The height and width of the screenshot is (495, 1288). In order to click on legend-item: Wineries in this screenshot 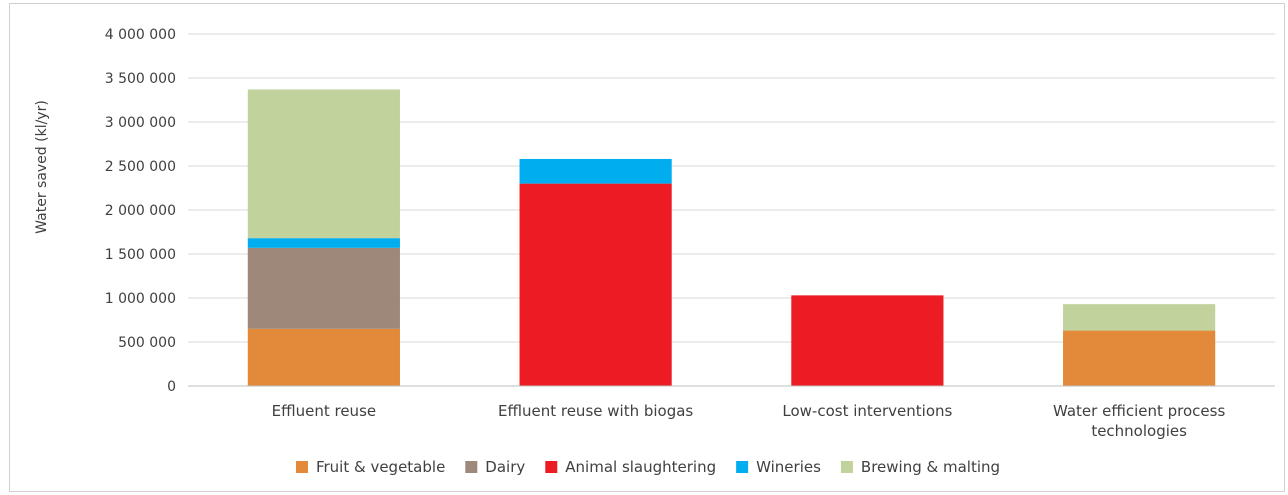, I will do `click(778, 467)`.